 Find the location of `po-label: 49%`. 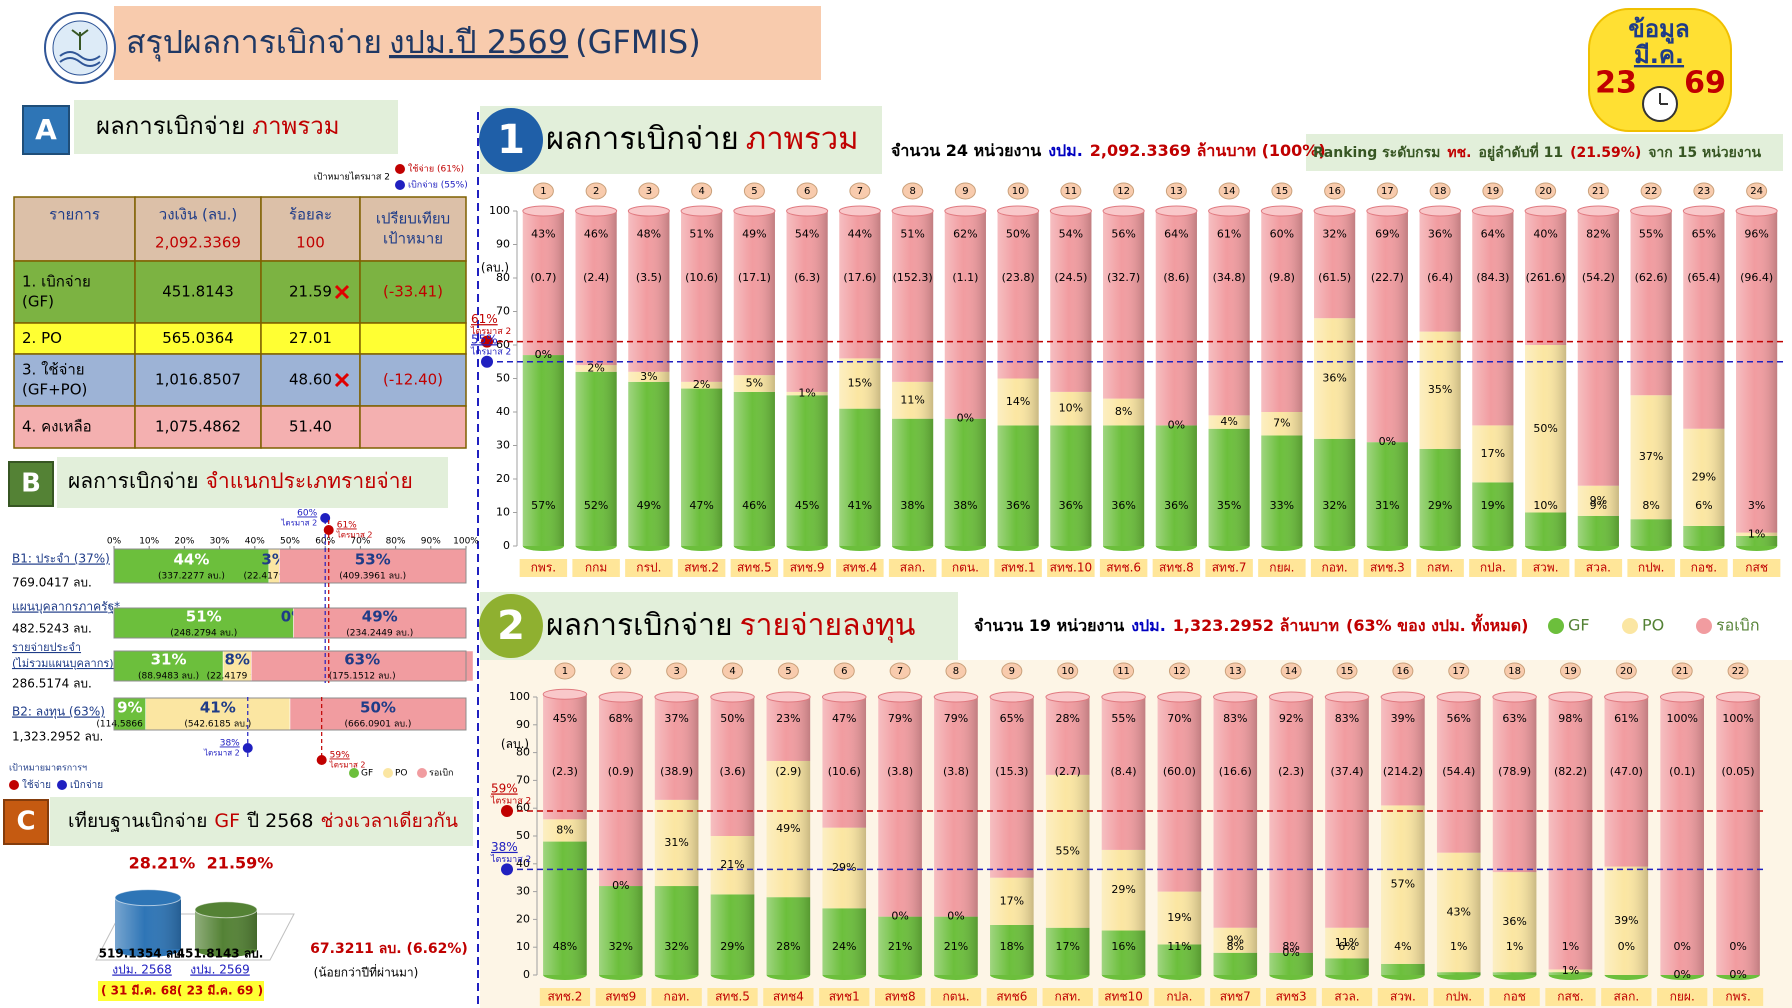

po-label: 49% is located at coordinates (788, 828).